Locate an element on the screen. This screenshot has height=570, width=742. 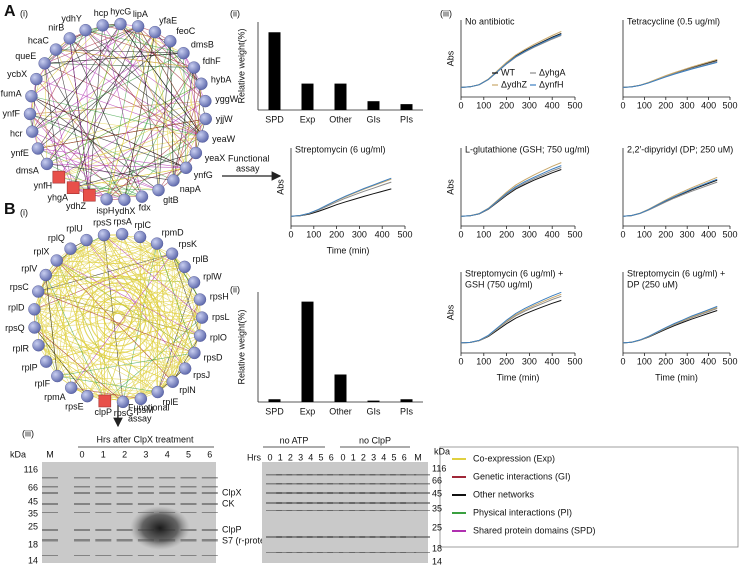
gel-group: no ClpP is located at coordinates (375, 440).